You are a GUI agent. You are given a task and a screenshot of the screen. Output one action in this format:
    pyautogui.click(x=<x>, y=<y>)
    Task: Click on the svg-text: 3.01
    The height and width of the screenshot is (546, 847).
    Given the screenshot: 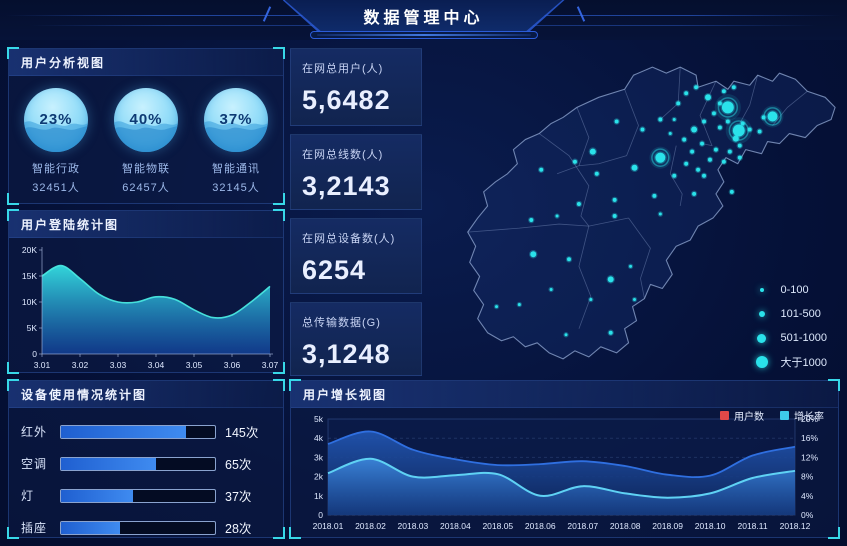 What is the action you would take?
    pyautogui.click(x=42, y=365)
    